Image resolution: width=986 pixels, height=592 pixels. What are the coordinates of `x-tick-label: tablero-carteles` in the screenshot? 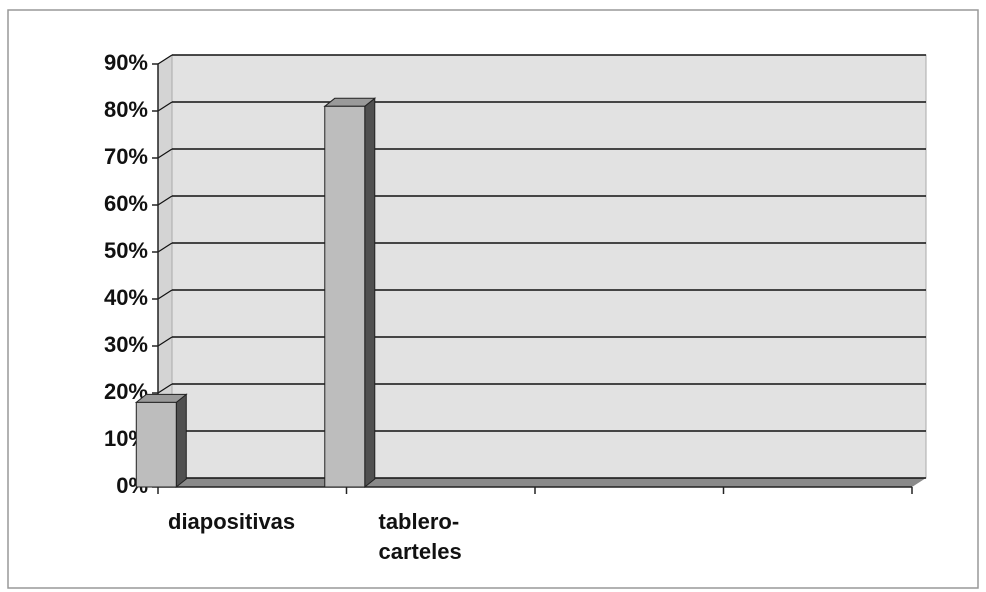 It's located at (420, 536).